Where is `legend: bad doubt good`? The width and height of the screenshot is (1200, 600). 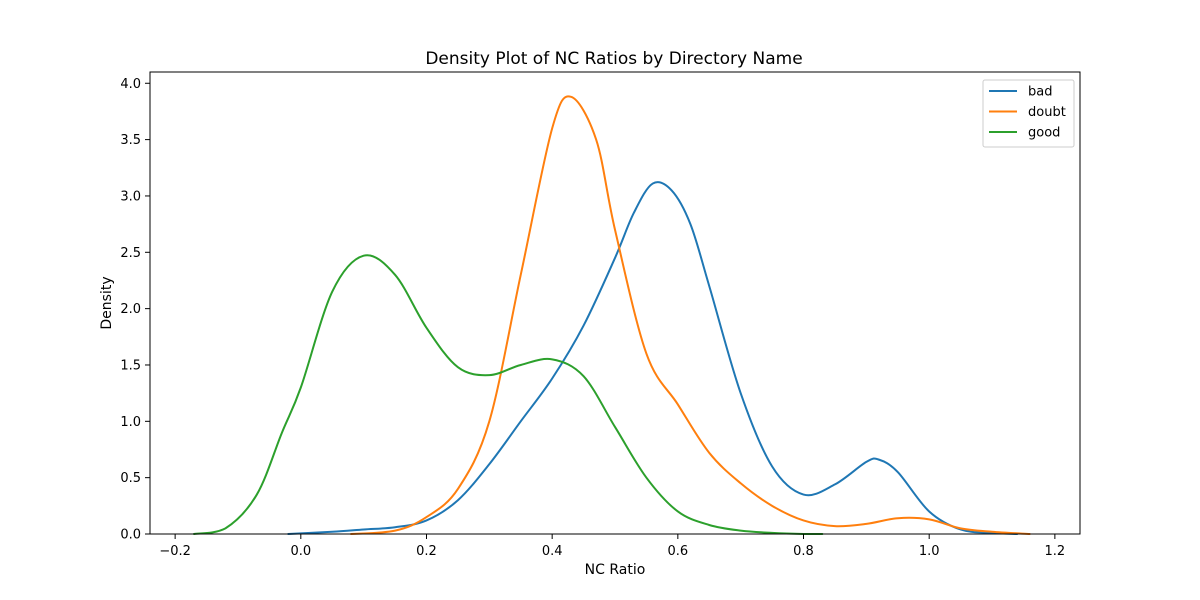 legend: bad doubt good is located at coordinates (1028, 113).